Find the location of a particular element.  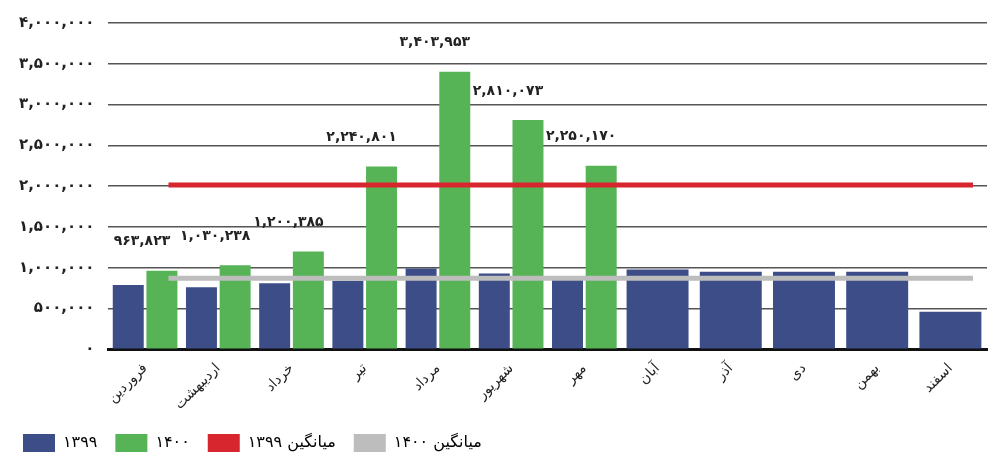

legend-label: ۱۴۰۰ is located at coordinates (172, 442).